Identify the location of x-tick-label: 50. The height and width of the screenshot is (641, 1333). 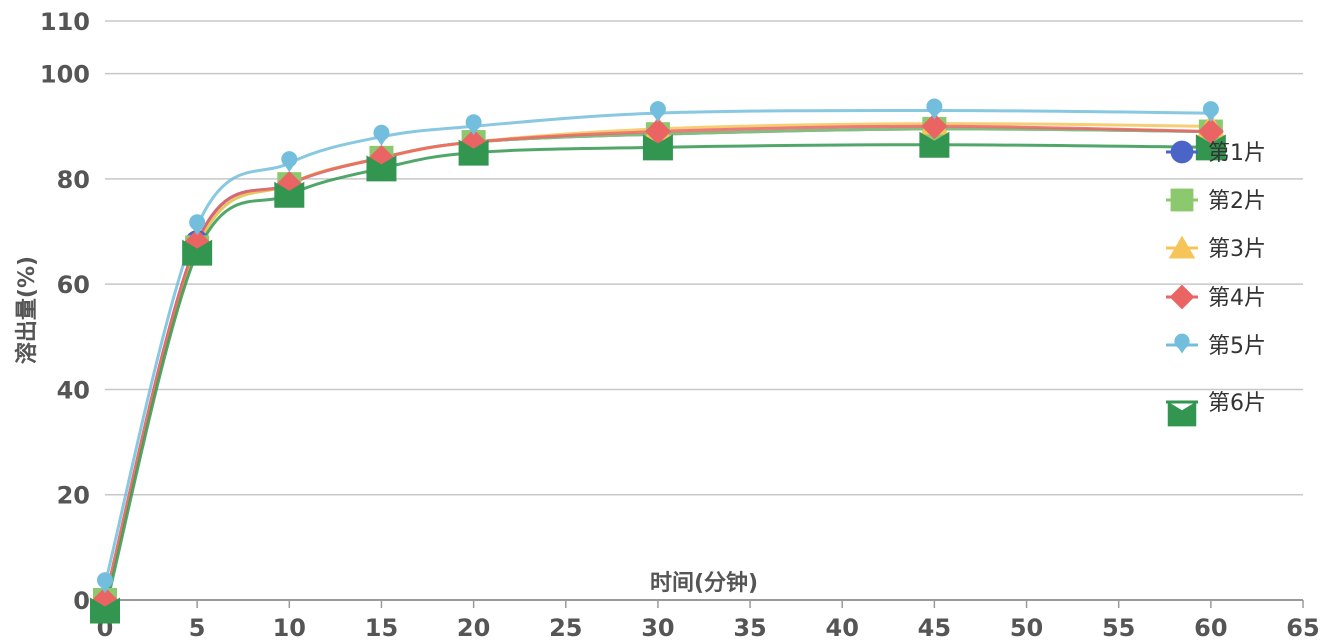
(1026, 627).